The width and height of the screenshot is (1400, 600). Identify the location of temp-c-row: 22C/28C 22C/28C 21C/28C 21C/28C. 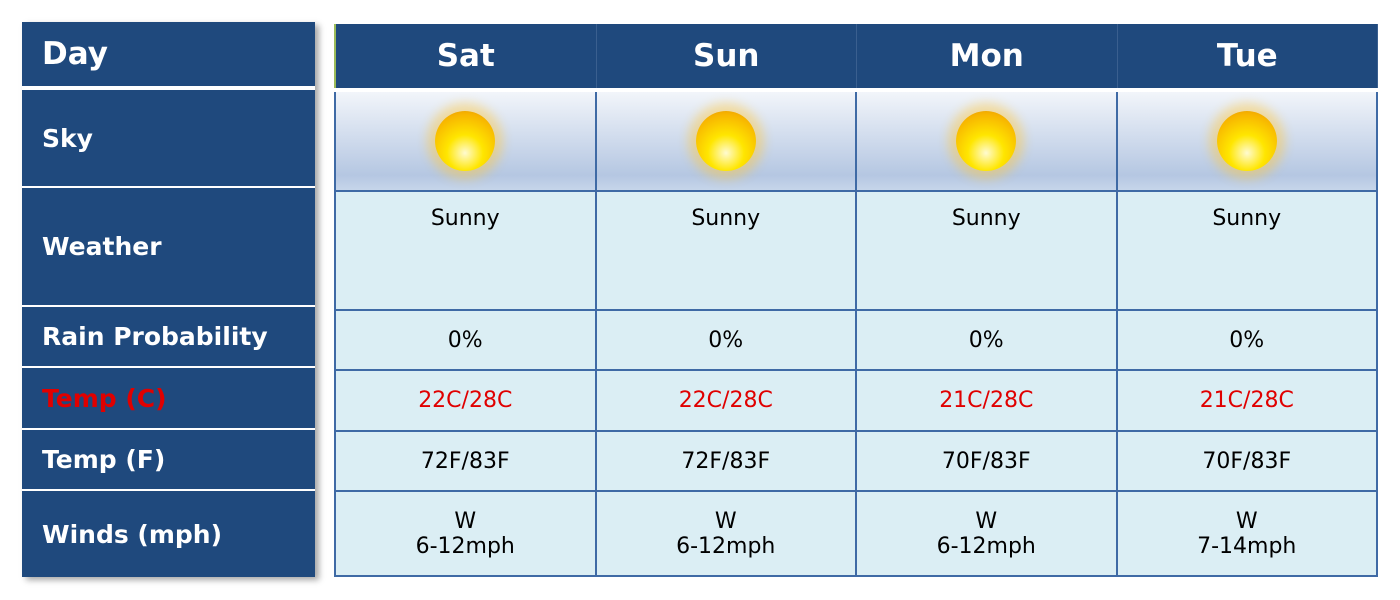
(856, 399).